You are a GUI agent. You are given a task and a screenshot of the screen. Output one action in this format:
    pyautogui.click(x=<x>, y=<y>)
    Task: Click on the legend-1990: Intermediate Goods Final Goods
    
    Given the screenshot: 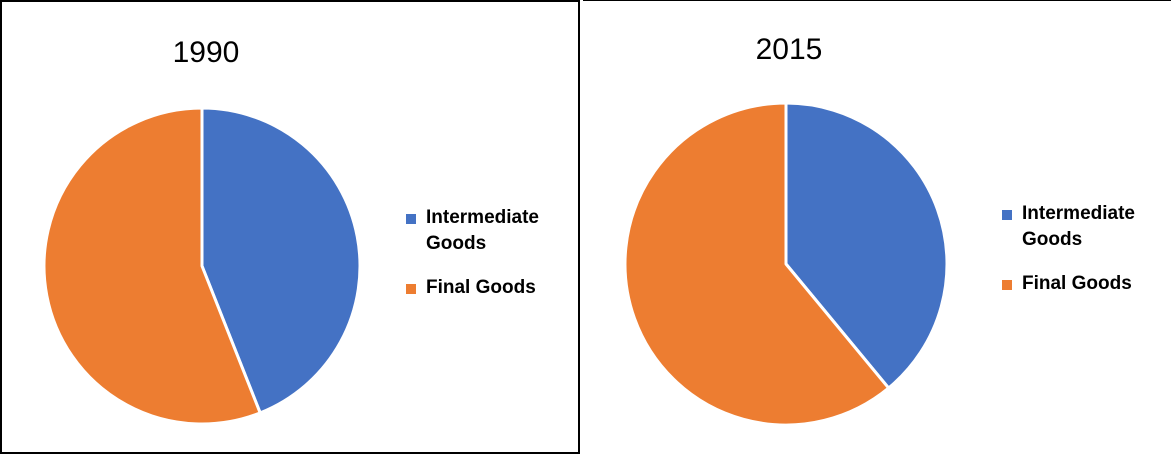 What is the action you would take?
    pyautogui.click(x=491, y=262)
    